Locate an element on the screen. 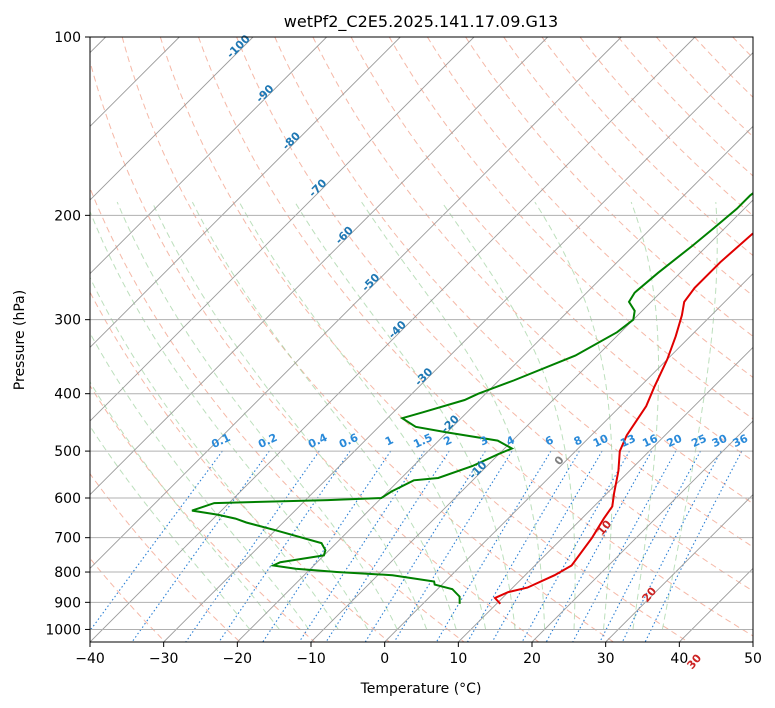 Image resolution: width=775 pixels, height=708 pixels. mixing-ratio-label: 0.1 is located at coordinates (220, 441).